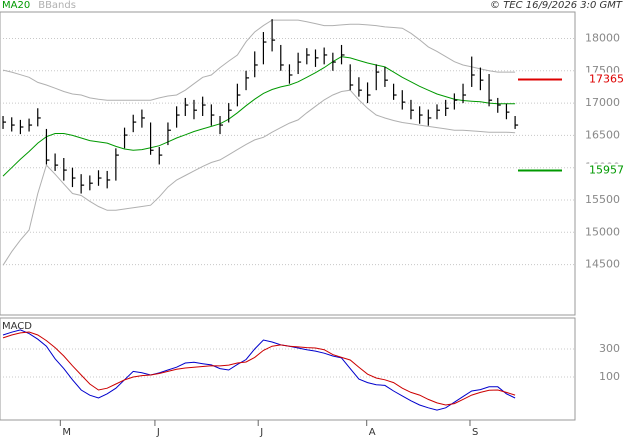  I want to click on macd-title: MACD, so click(17, 326).